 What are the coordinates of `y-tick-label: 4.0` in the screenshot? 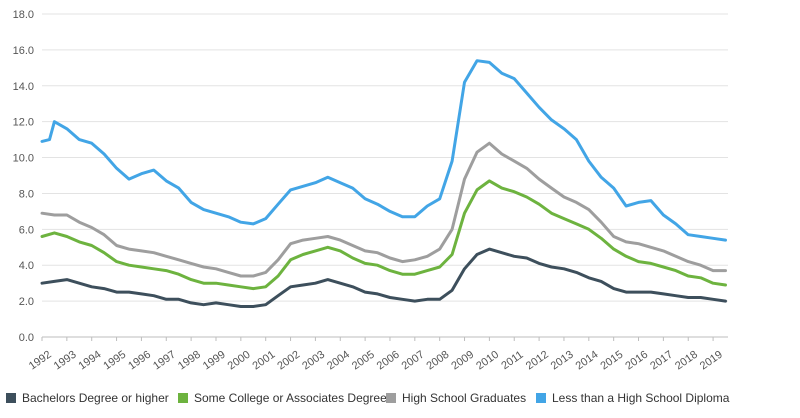 It's located at (26, 266).